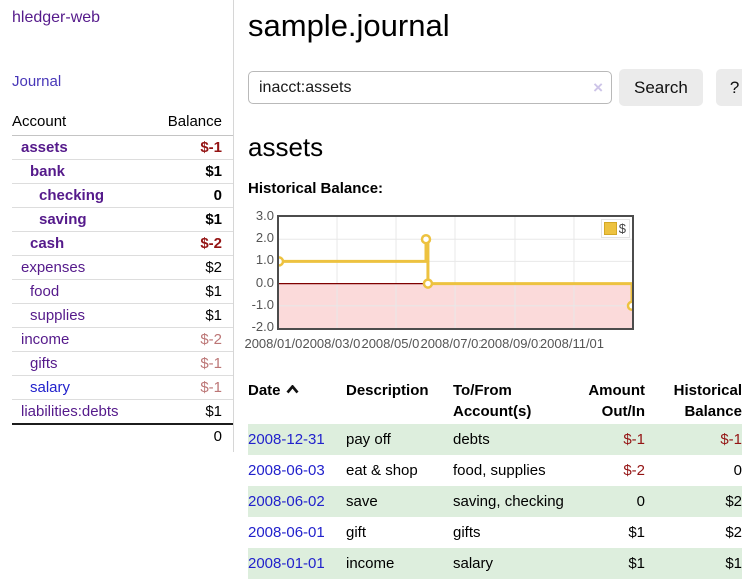 This screenshot has height=582, width=742. What do you see at coordinates (453, 343) in the screenshot?
I see `x-tick-label: 2008/07/01` at bounding box center [453, 343].